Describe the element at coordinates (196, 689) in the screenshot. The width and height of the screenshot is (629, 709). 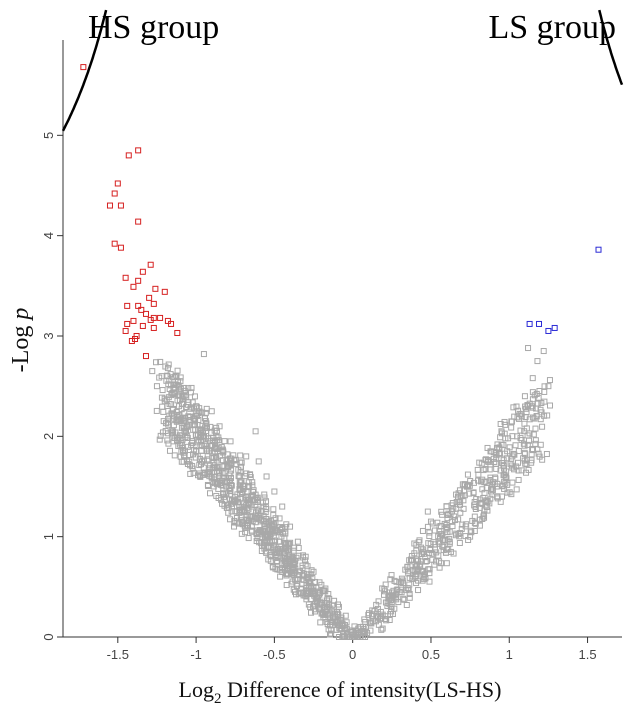
I see `x-axis-label-main: Log` at that location.